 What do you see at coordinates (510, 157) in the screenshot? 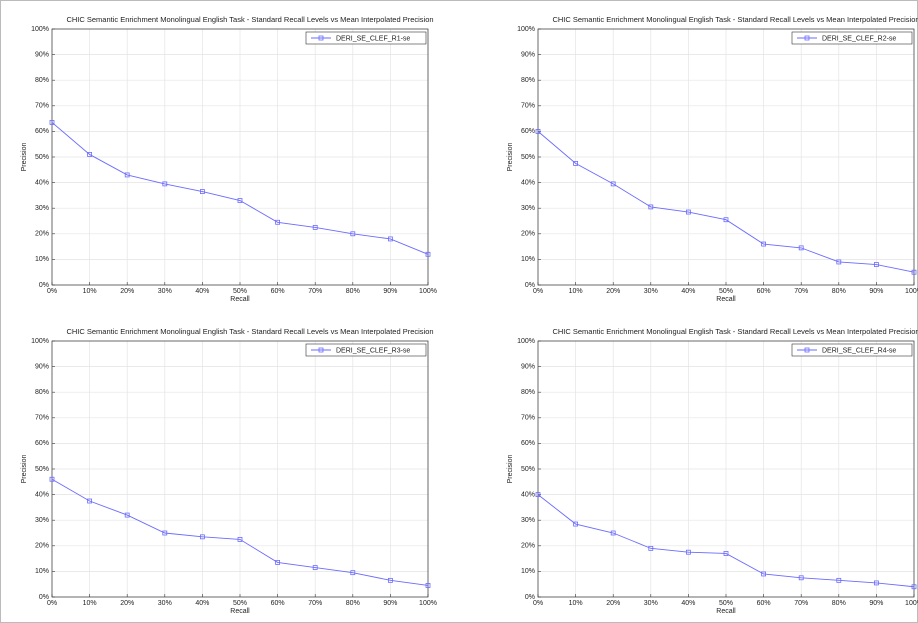
I see `y-axis-label: Precision` at bounding box center [510, 157].